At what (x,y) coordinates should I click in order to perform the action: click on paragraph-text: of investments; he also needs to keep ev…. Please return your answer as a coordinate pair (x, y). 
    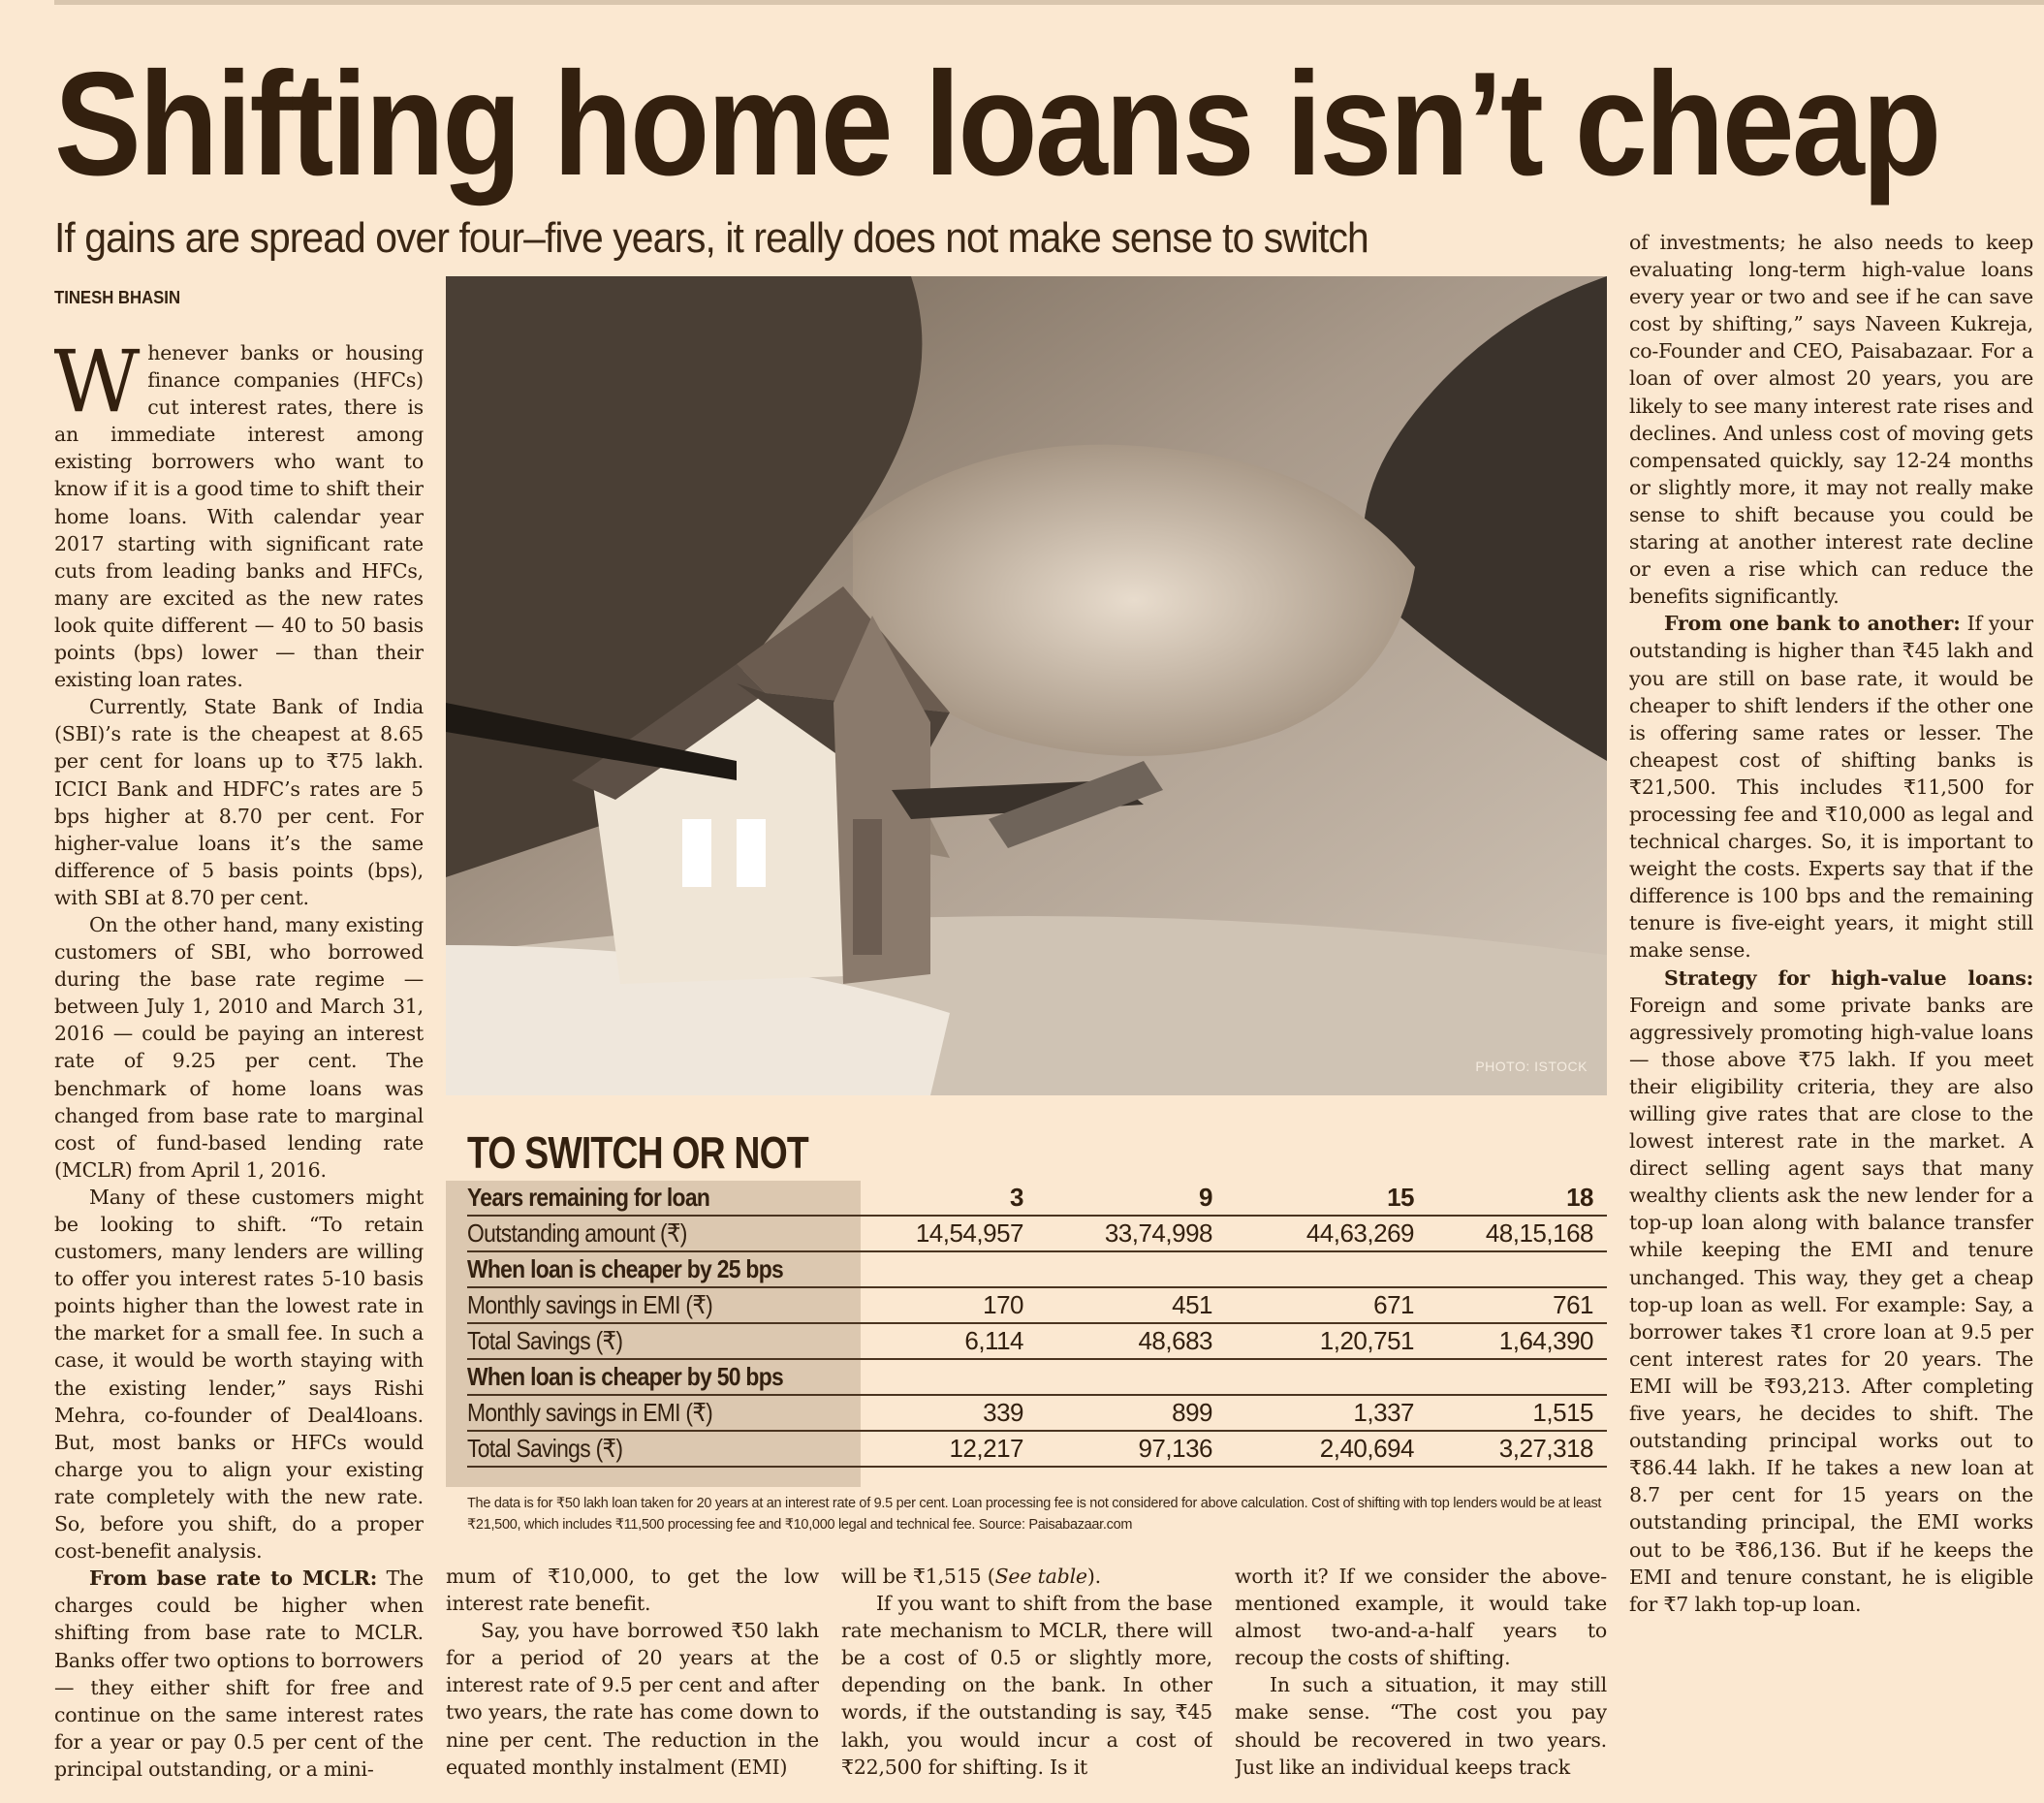
    Looking at the image, I should click on (1831, 420).